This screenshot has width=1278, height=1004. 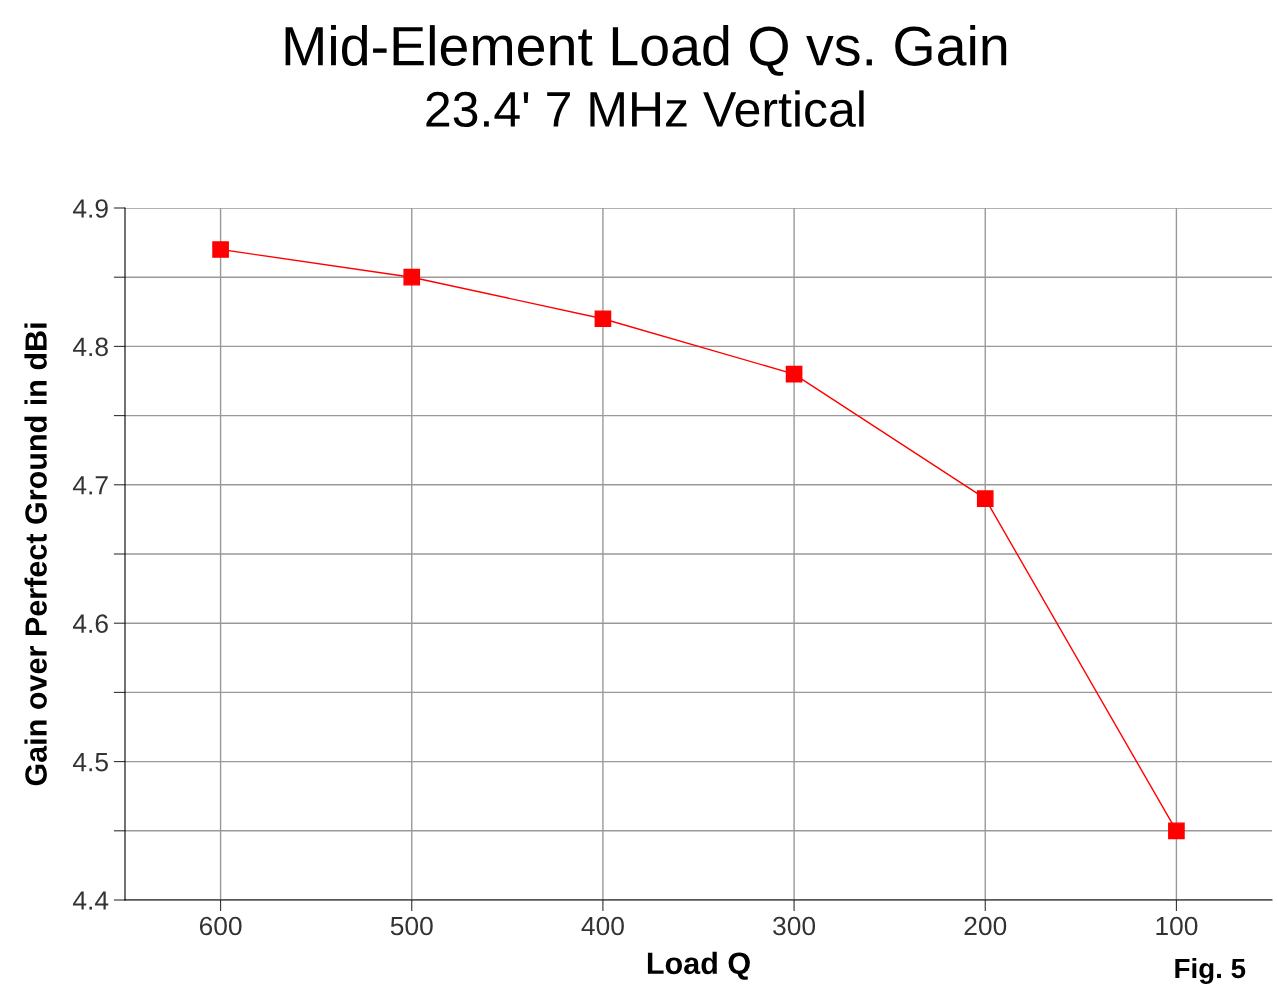 I want to click on x-tick-label: 200, so click(x=985, y=926).